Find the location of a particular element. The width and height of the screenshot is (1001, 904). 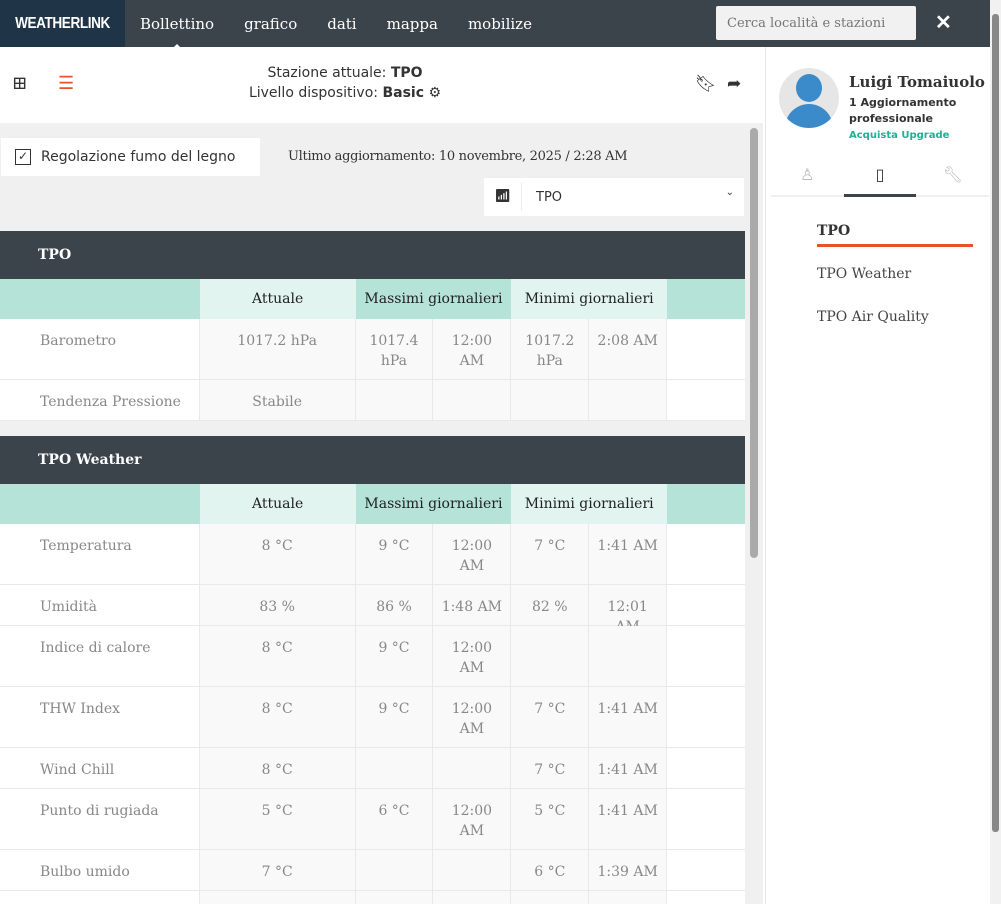

cell-value: 1:39 AM is located at coordinates (628, 870).